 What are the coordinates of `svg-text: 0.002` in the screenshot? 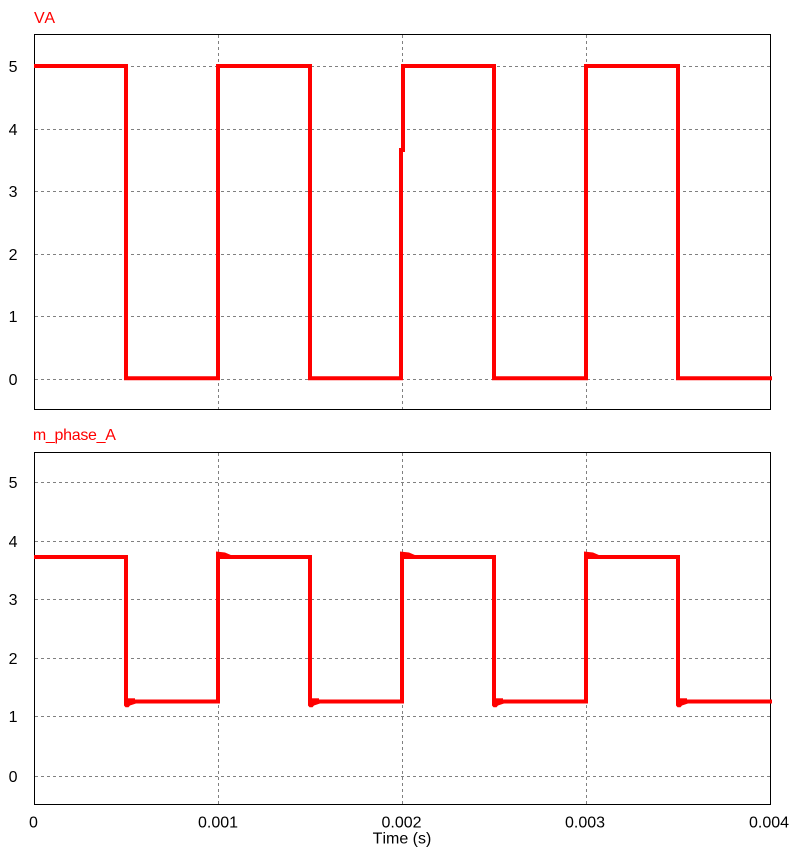 It's located at (401, 823).